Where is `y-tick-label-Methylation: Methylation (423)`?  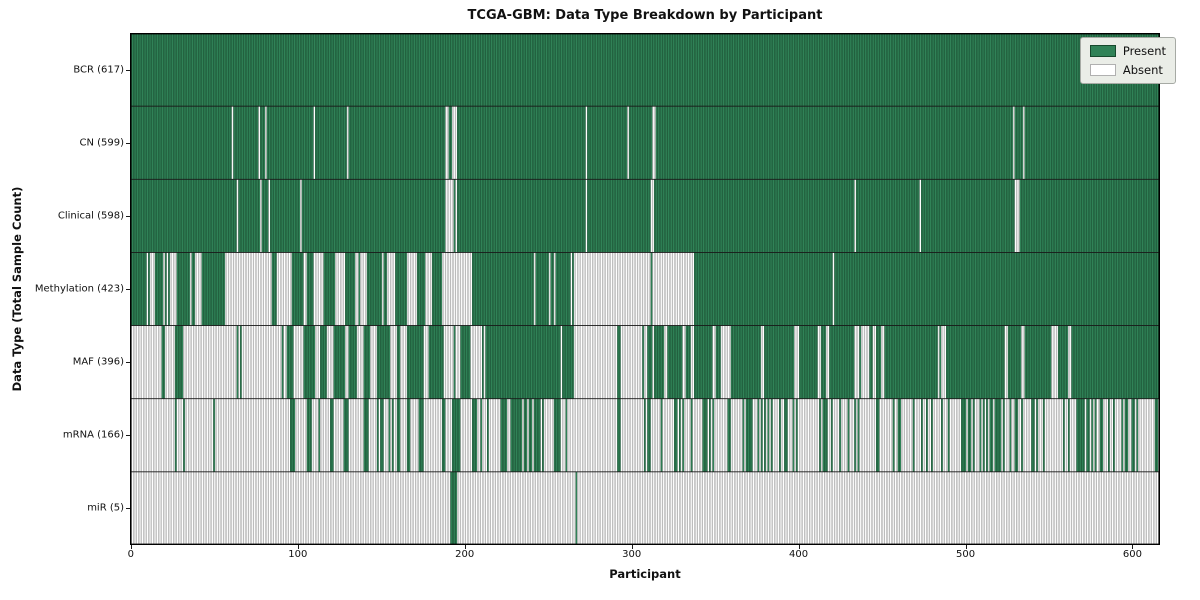
y-tick-label-Methylation: Methylation (423) is located at coordinates (79, 289).